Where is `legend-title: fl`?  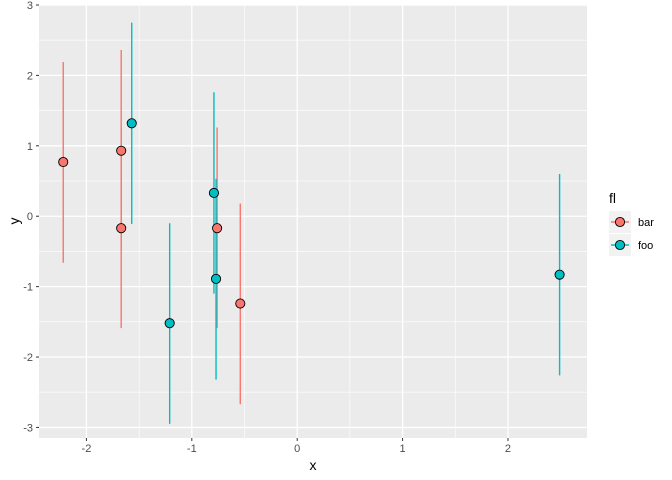
legend-title: fl is located at coordinates (612, 198).